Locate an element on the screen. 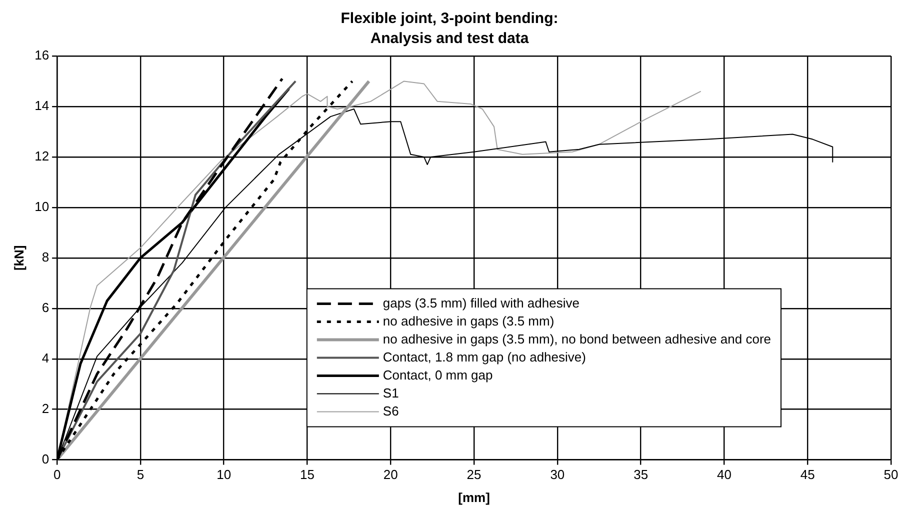 The image size is (911, 514). y-axis-title: [kN] is located at coordinates (18, 258).